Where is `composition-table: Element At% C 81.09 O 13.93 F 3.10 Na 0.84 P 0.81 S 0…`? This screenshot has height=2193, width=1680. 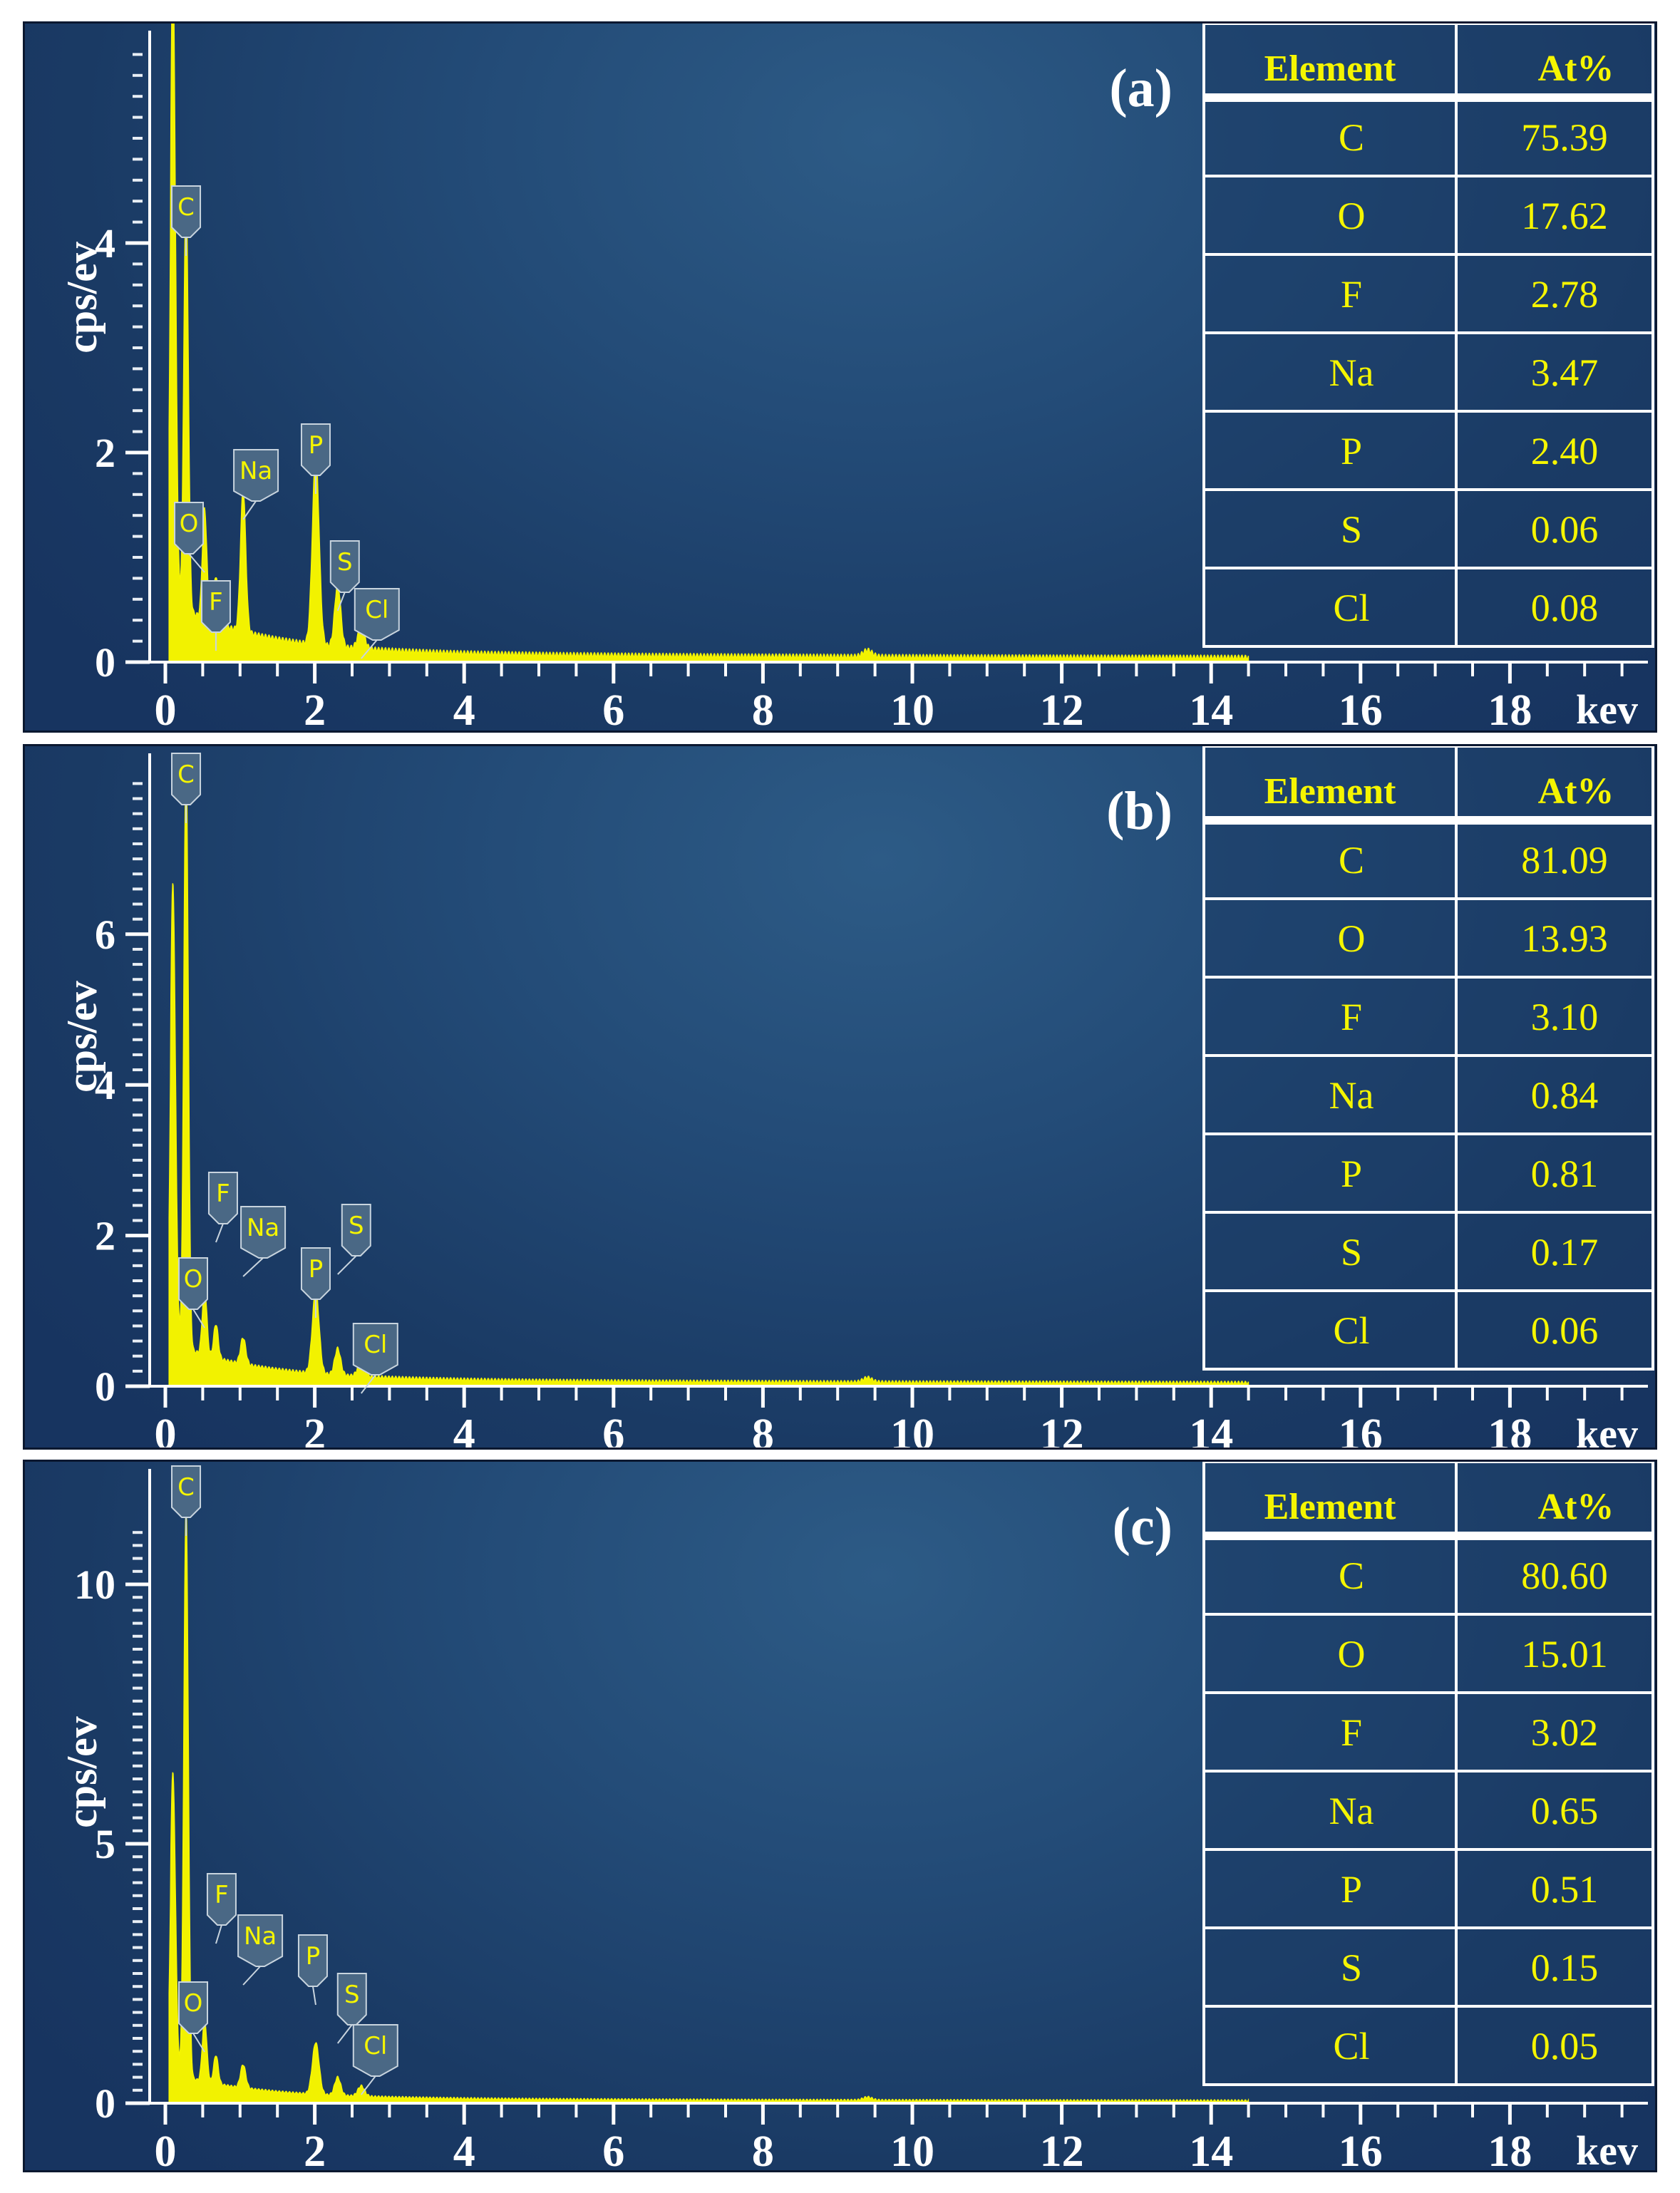 composition-table: Element At% C 81.09 O 13.93 F 3.10 Na 0.84 P 0.81 S 0… is located at coordinates (1428, 1058).